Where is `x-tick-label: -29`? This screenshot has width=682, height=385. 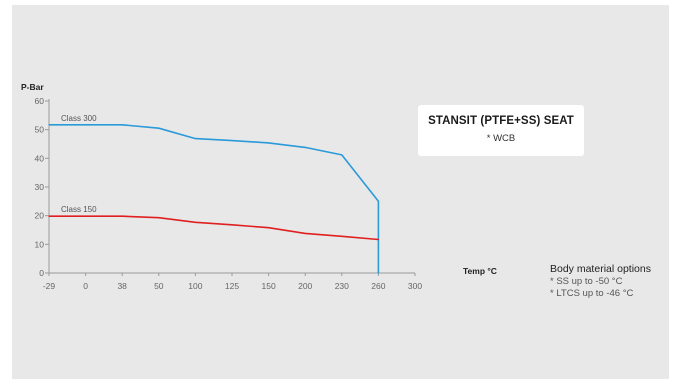 x-tick-label: -29 is located at coordinates (49, 286).